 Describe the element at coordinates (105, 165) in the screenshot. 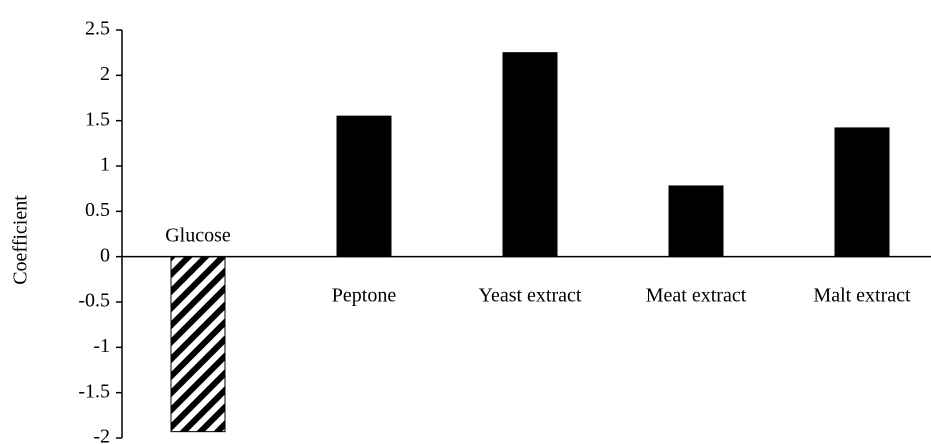

I see `y-tick-label: 1` at that location.